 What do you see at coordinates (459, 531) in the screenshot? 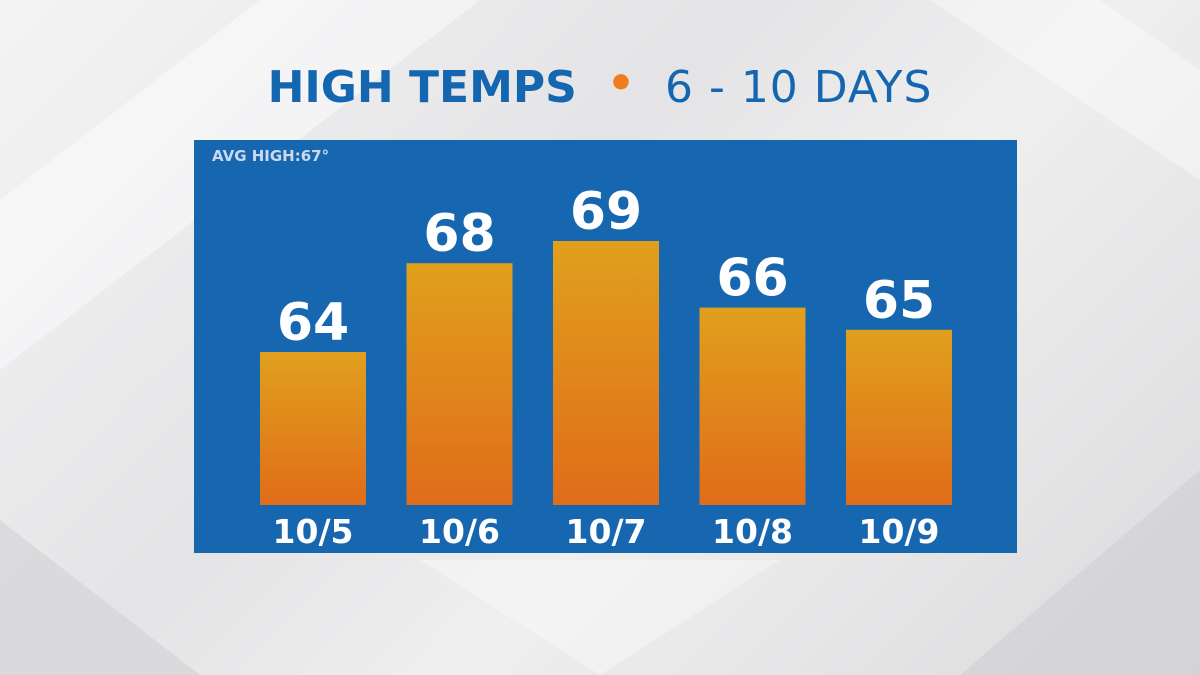
I see `category-label: 10/6` at bounding box center [459, 531].